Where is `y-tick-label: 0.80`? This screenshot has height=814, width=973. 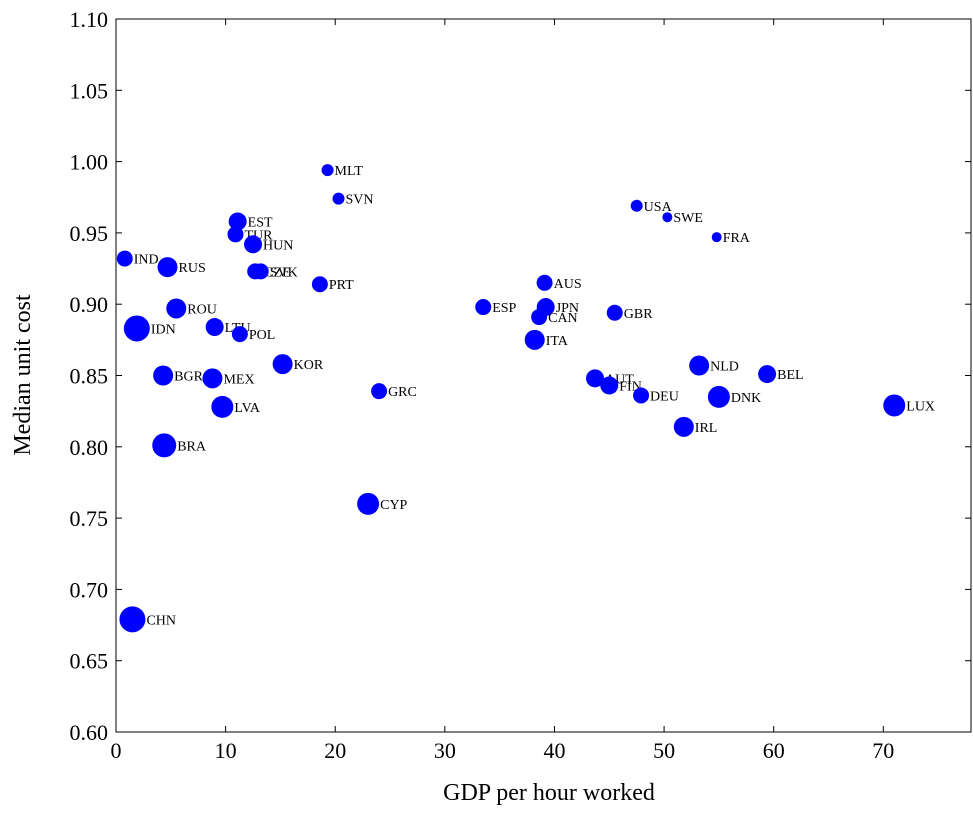
y-tick-label: 0.80 is located at coordinates (89, 447).